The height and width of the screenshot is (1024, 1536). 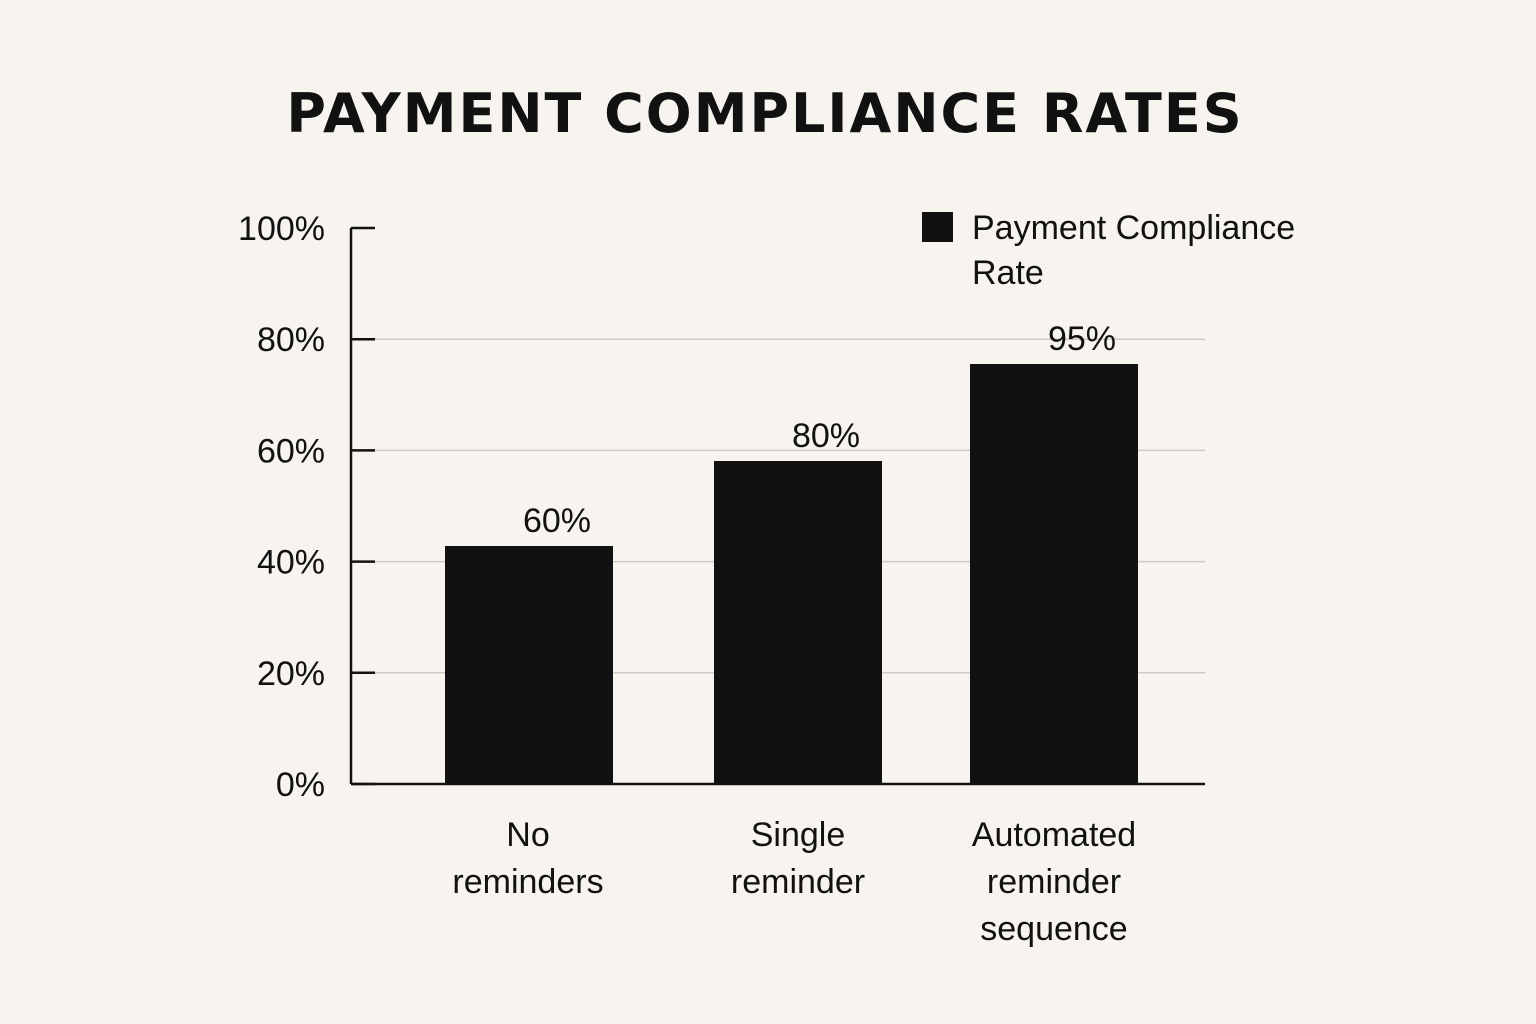 What do you see at coordinates (1133, 250) in the screenshot?
I see `legend-label: Payment Compliance Rate` at bounding box center [1133, 250].